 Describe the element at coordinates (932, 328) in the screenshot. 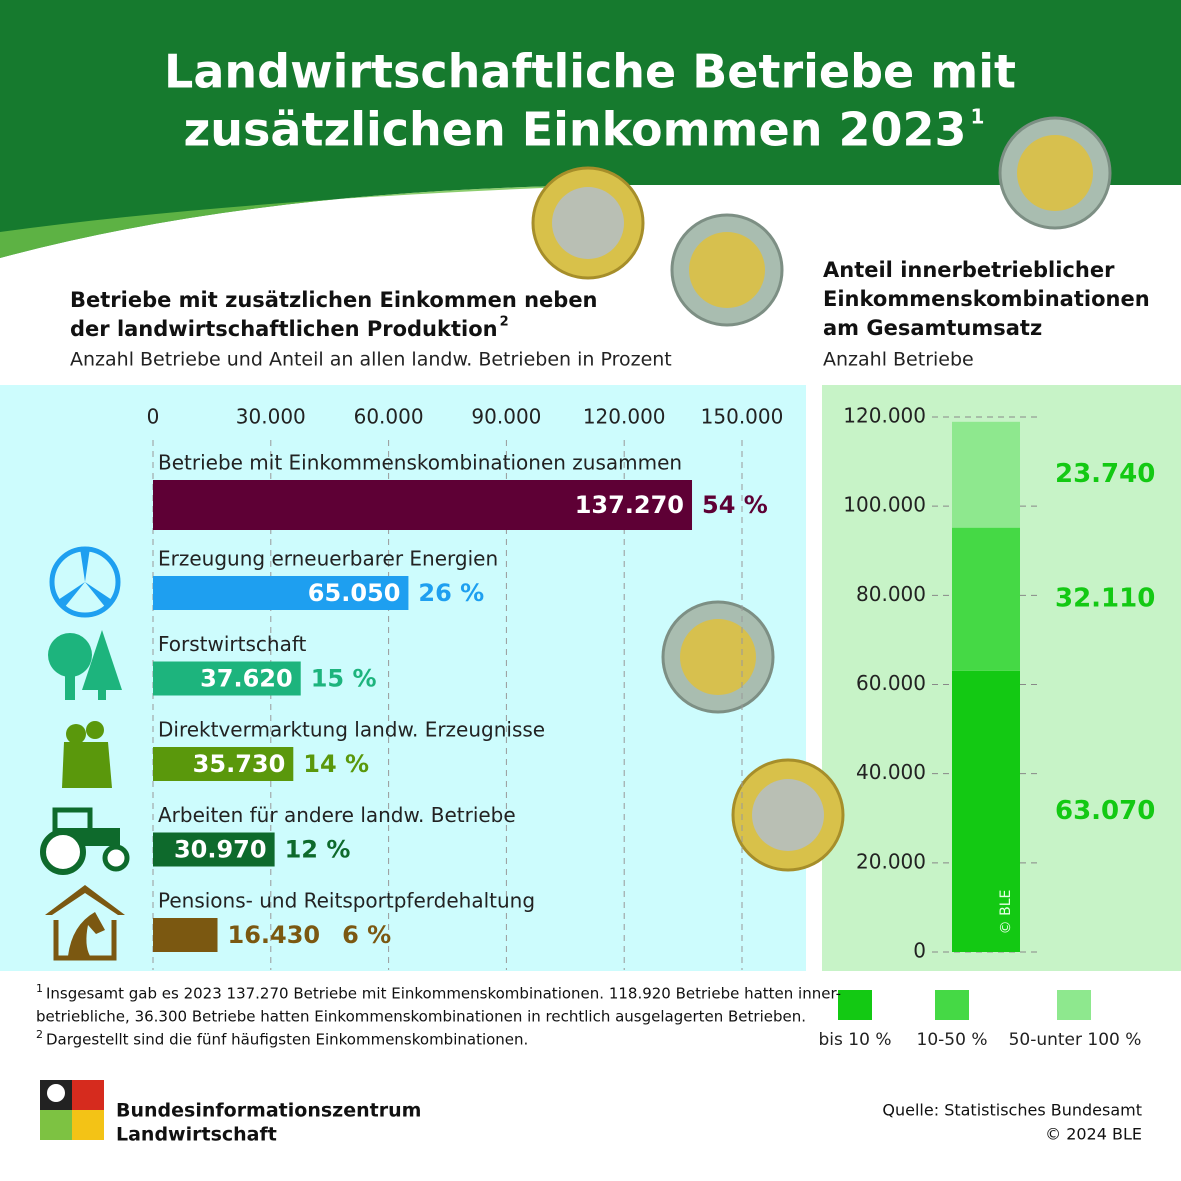

I see `chart-title: am Gesamtumsatz` at that location.